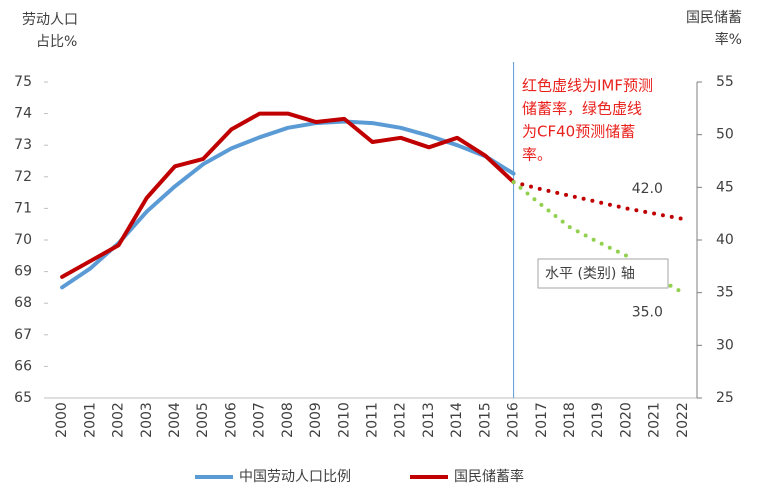 The width and height of the screenshot is (757, 499). Describe the element at coordinates (23, 114) in the screenshot. I see `y-tick-label: 74` at that location.